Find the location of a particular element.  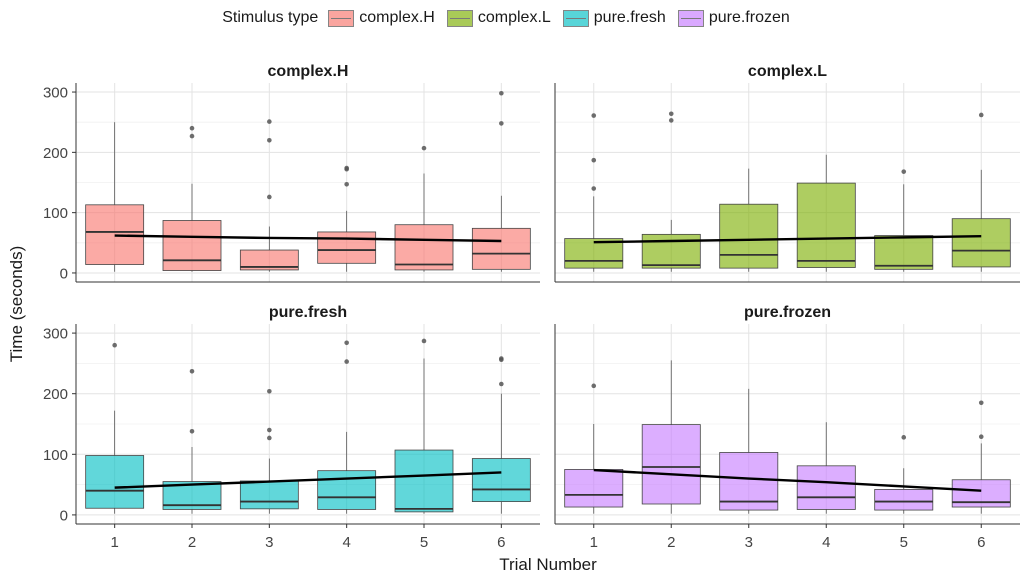

legend-label-pure-frozen: pure.frozen is located at coordinates (749, 17).